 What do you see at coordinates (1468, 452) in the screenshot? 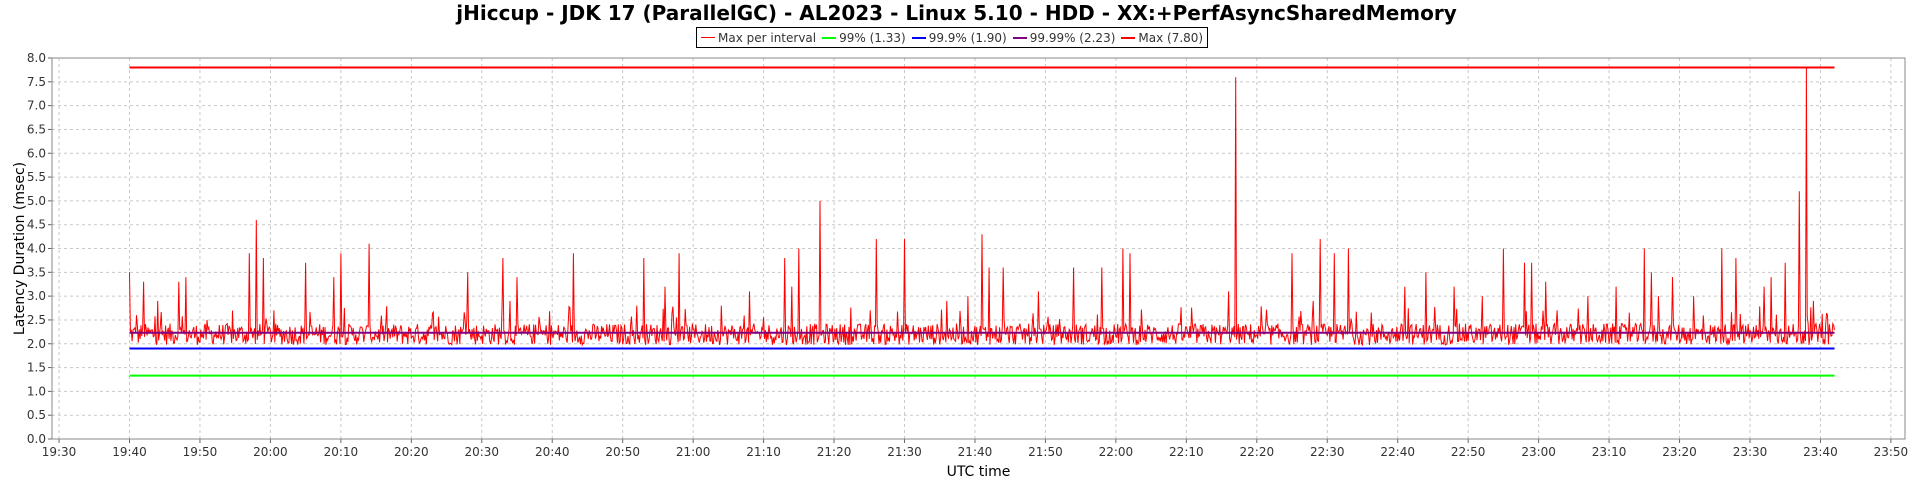
I see `x-tick-label: 22:50` at bounding box center [1468, 452].